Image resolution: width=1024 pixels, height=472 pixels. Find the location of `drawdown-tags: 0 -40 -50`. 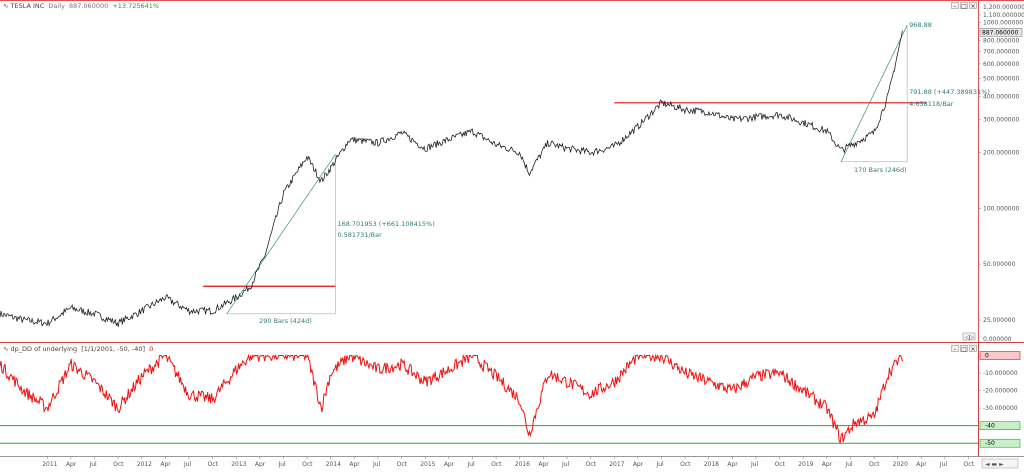

drawdown-tags: 0 -40 -50 is located at coordinates (1000, 399).